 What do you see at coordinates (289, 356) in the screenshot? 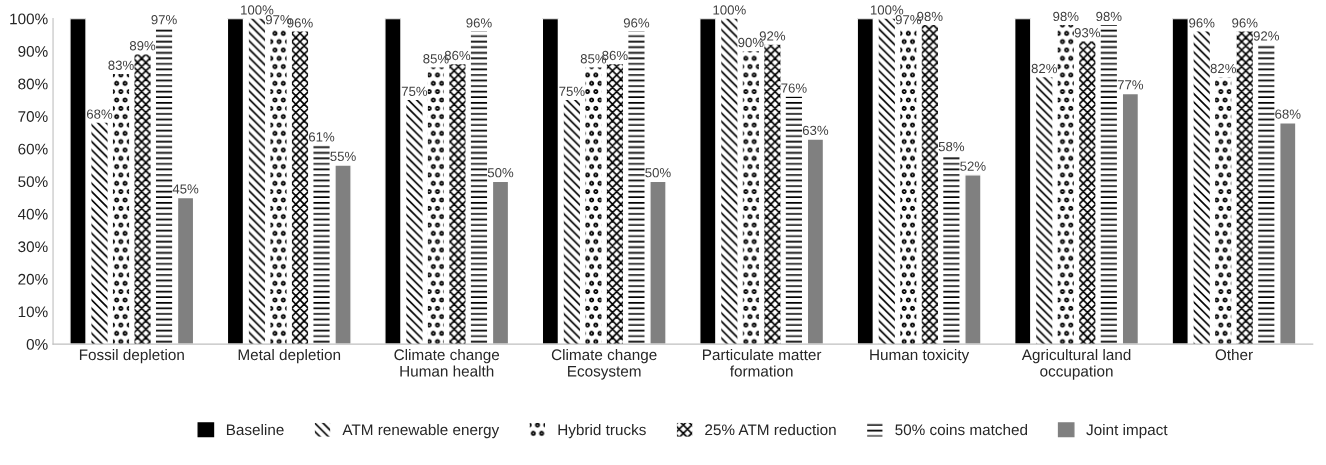
I see `x-tick-label: Metal depletion` at bounding box center [289, 356].